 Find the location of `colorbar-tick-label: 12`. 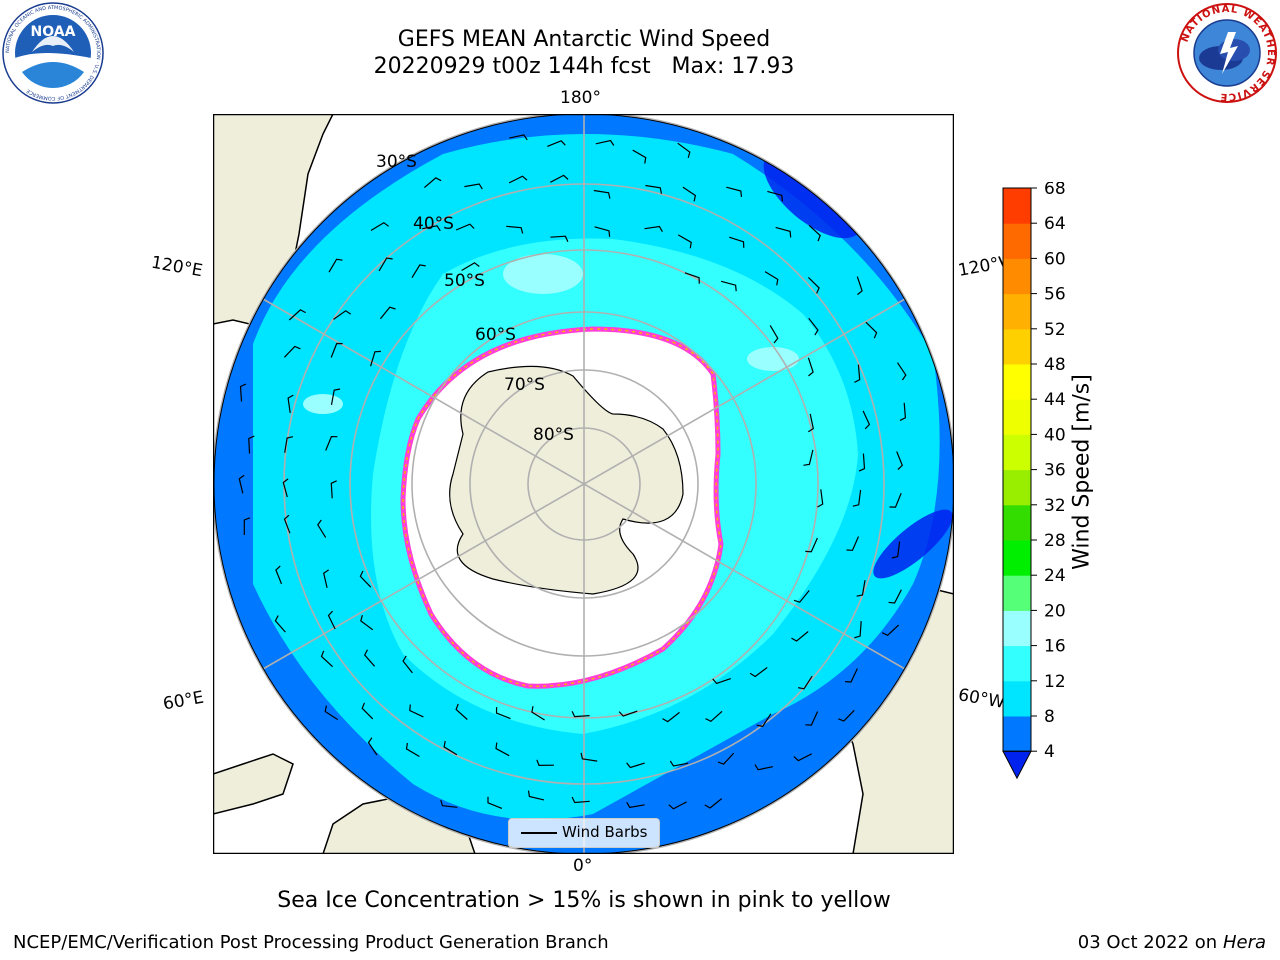

colorbar-tick-label: 12 is located at coordinates (1055, 682).